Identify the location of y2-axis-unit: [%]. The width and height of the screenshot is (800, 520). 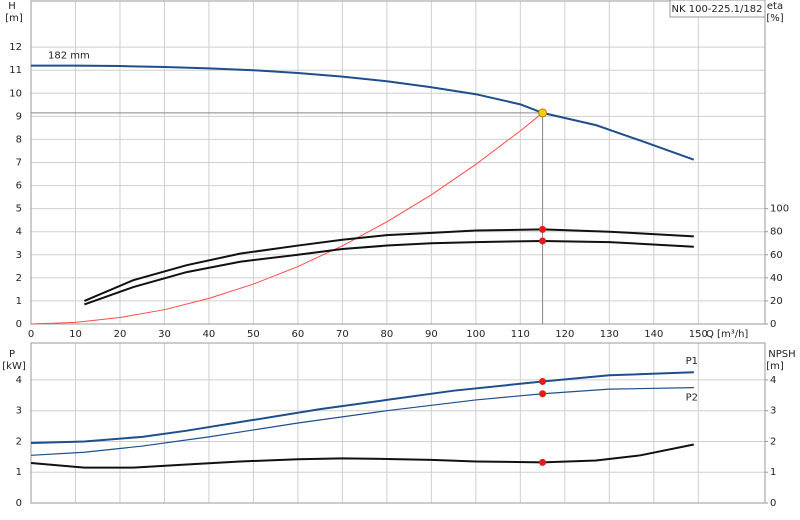
(774, 18).